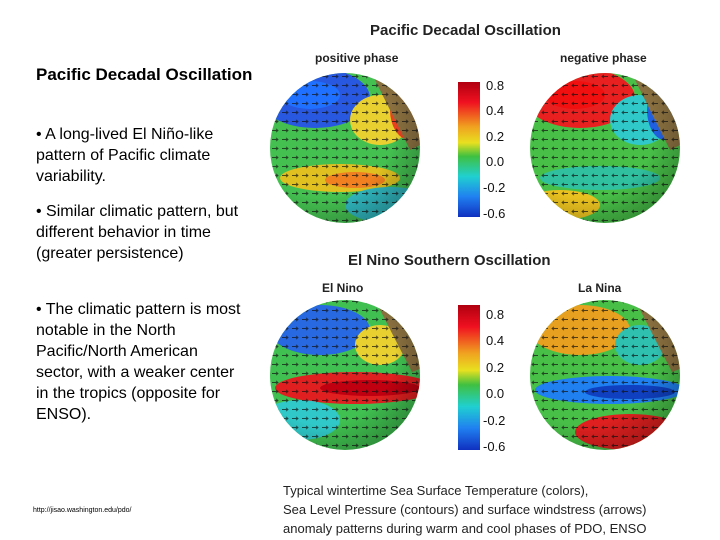 The height and width of the screenshot is (540, 720). Describe the element at coordinates (495, 393) in the screenshot. I see `enso-tick-4: 0.0` at that location.